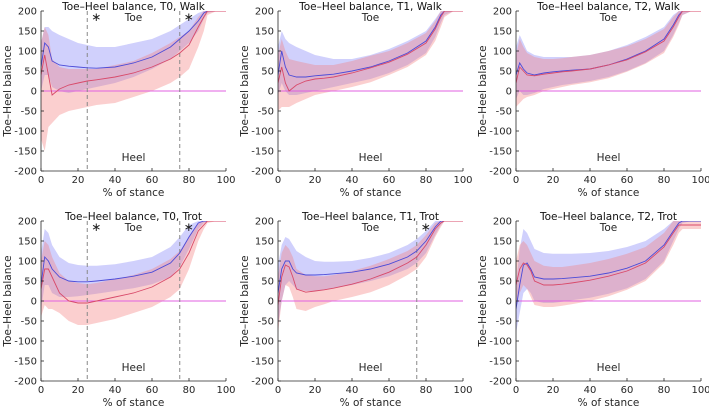  Describe the element at coordinates (133, 7) in the screenshot. I see `chart-title: Toe–Heel balance, T0, Walk` at that location.